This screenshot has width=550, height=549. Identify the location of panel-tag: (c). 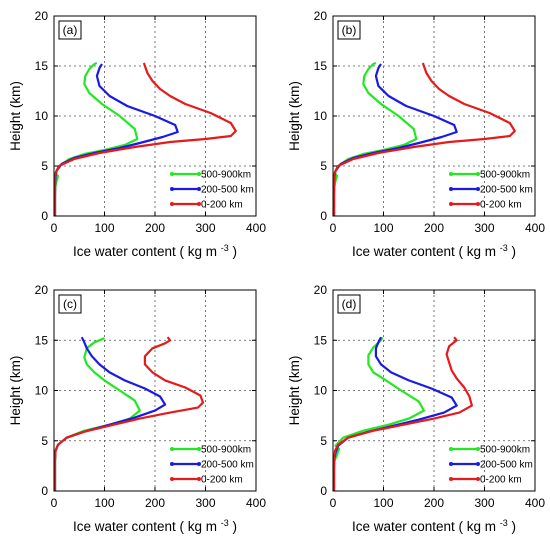
(70, 304).